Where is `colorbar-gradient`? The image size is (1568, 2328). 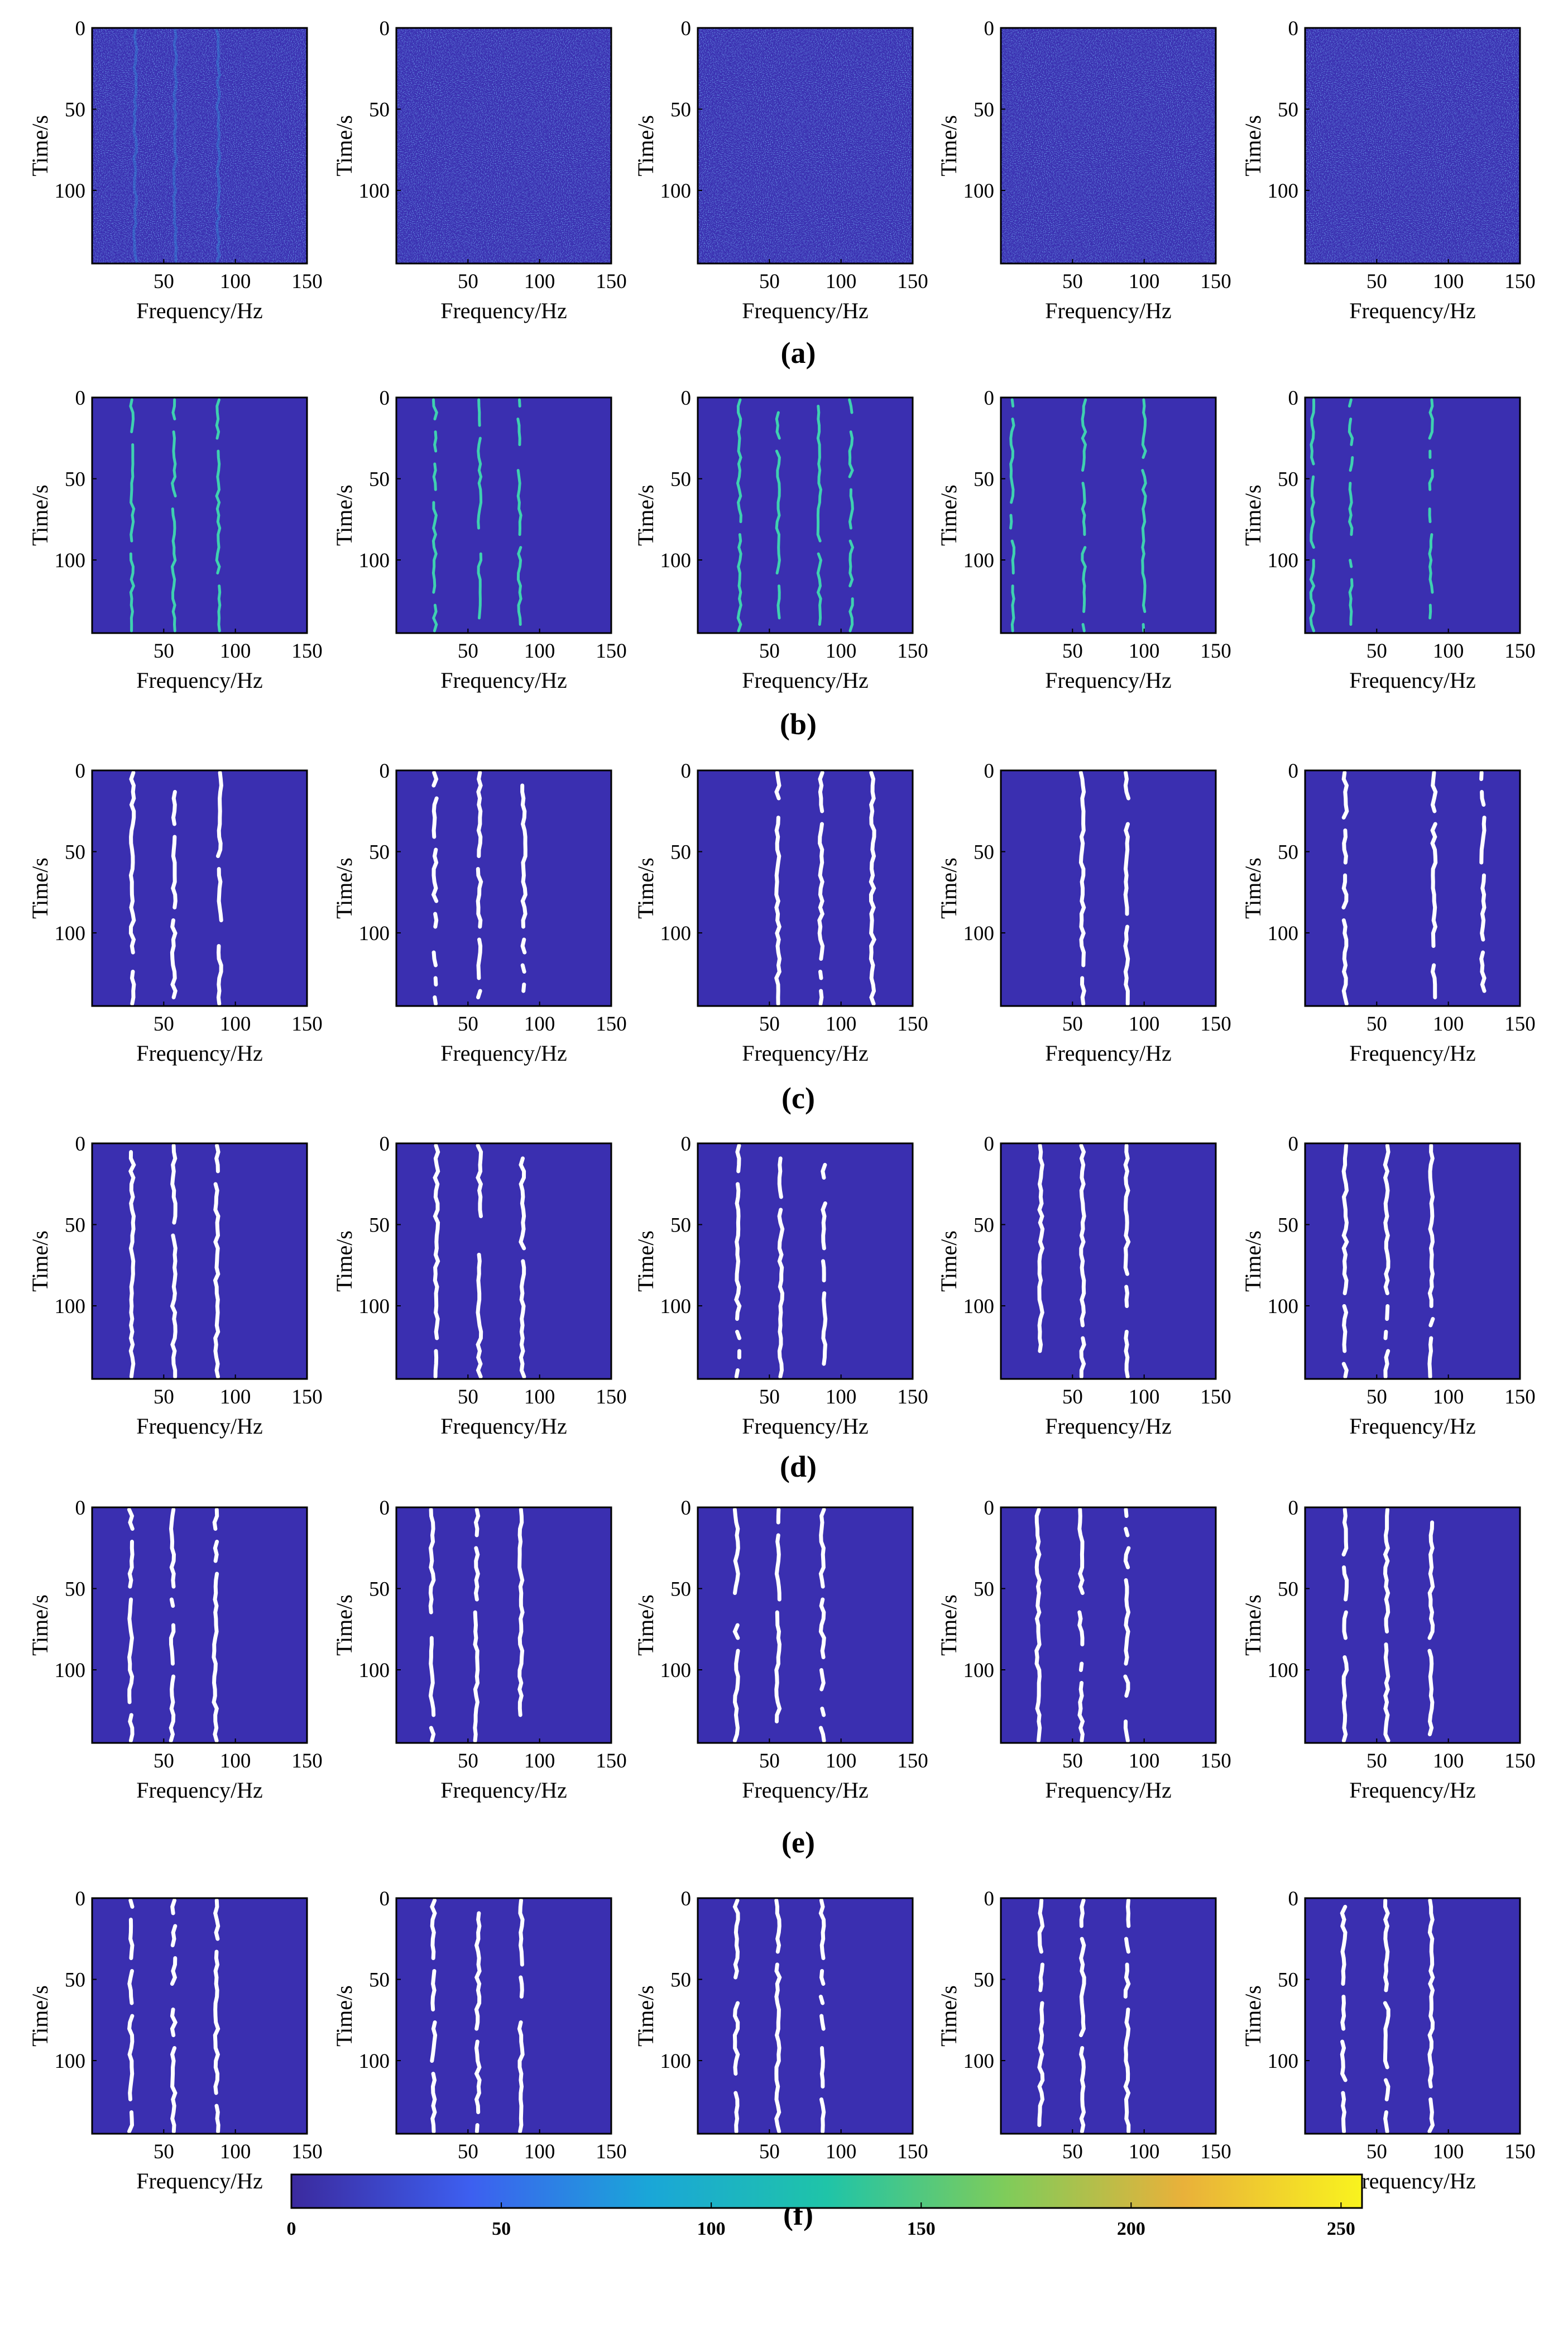 colorbar-gradient is located at coordinates (826, 2191).